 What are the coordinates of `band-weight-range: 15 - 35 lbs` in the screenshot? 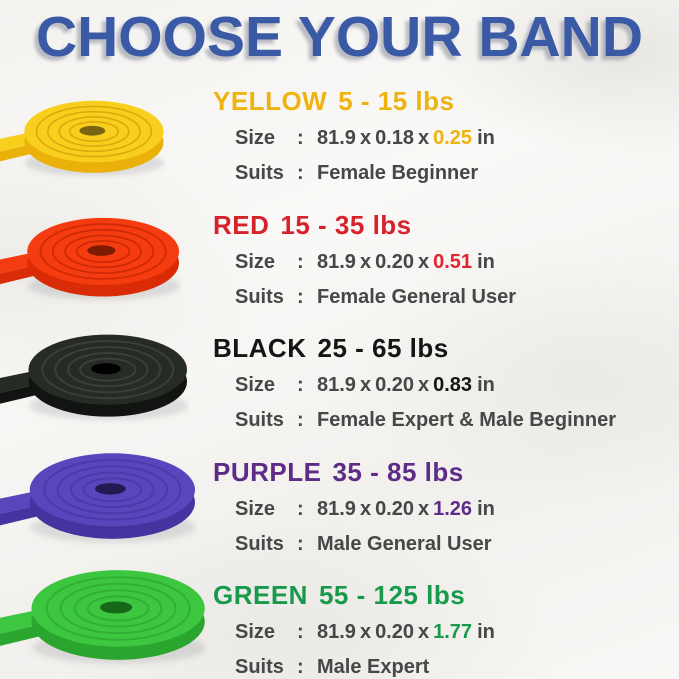 It's located at (346, 225).